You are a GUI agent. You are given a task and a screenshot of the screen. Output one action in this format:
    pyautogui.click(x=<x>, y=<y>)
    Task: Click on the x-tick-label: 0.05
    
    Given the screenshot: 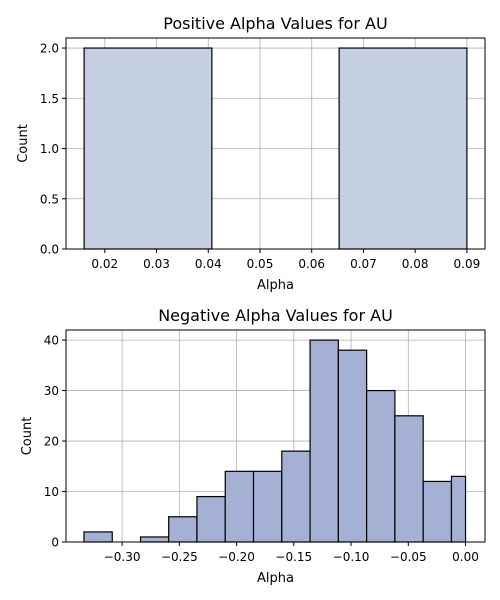 What is the action you would take?
    pyautogui.click(x=260, y=264)
    